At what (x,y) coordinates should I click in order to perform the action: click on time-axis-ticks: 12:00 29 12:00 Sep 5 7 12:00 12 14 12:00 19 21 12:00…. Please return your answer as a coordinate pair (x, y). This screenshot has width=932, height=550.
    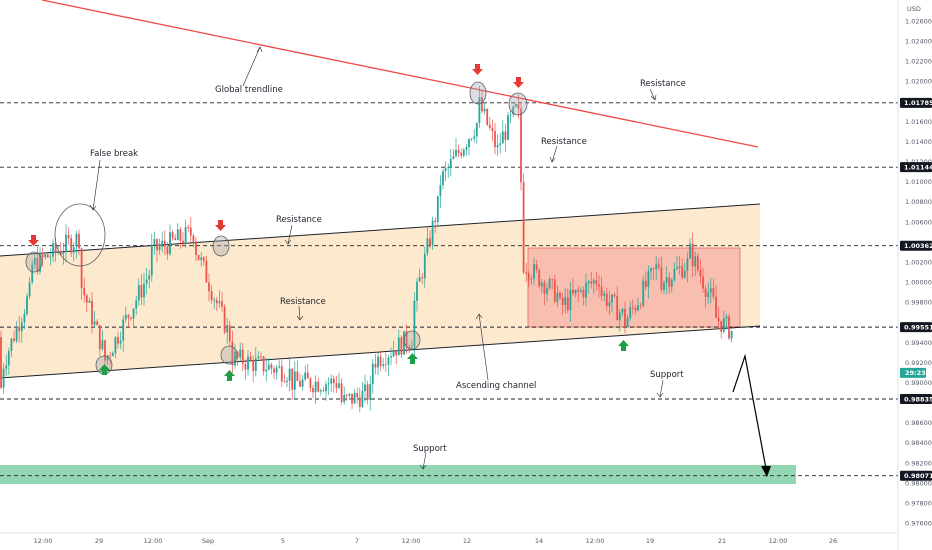
    Looking at the image, I should click on (436, 541).